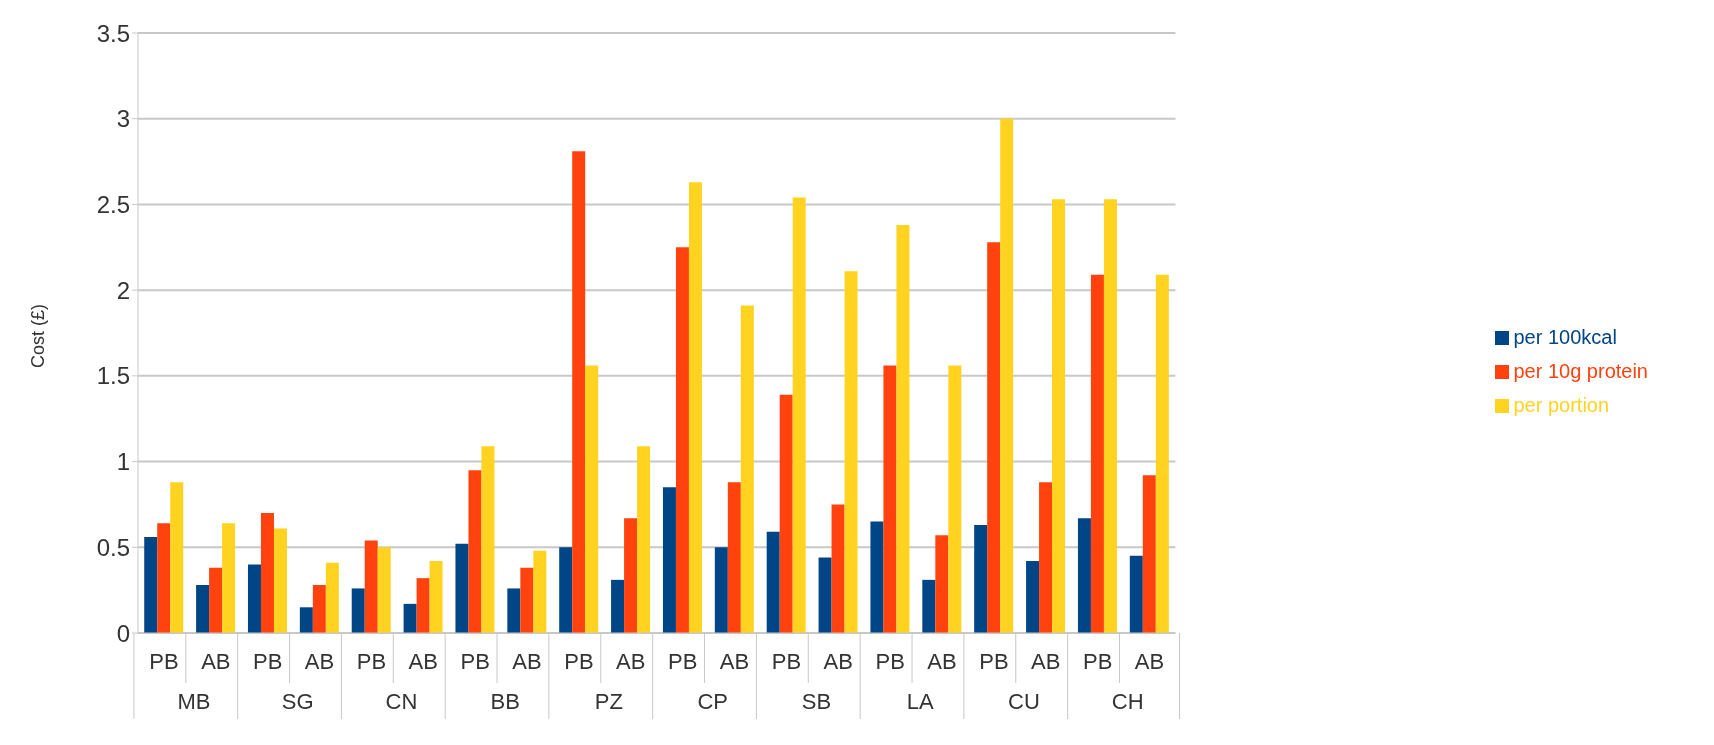 This screenshot has height=745, width=1714. I want to click on legend-label: per portion, so click(1561, 404).